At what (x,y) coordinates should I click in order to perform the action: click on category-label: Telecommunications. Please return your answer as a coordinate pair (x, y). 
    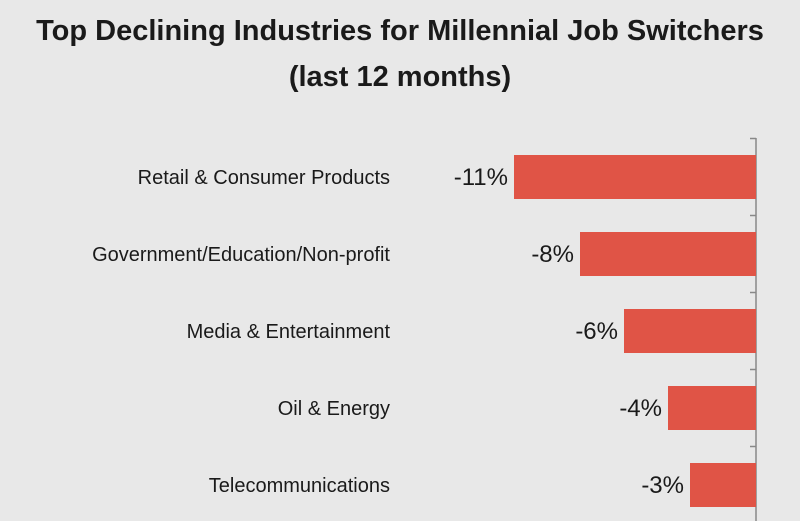
    Looking at the image, I should click on (299, 486).